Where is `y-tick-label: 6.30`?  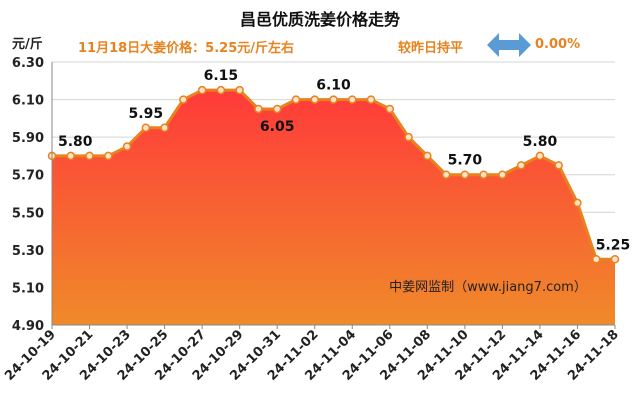 y-tick-label: 6.30 is located at coordinates (28, 63).